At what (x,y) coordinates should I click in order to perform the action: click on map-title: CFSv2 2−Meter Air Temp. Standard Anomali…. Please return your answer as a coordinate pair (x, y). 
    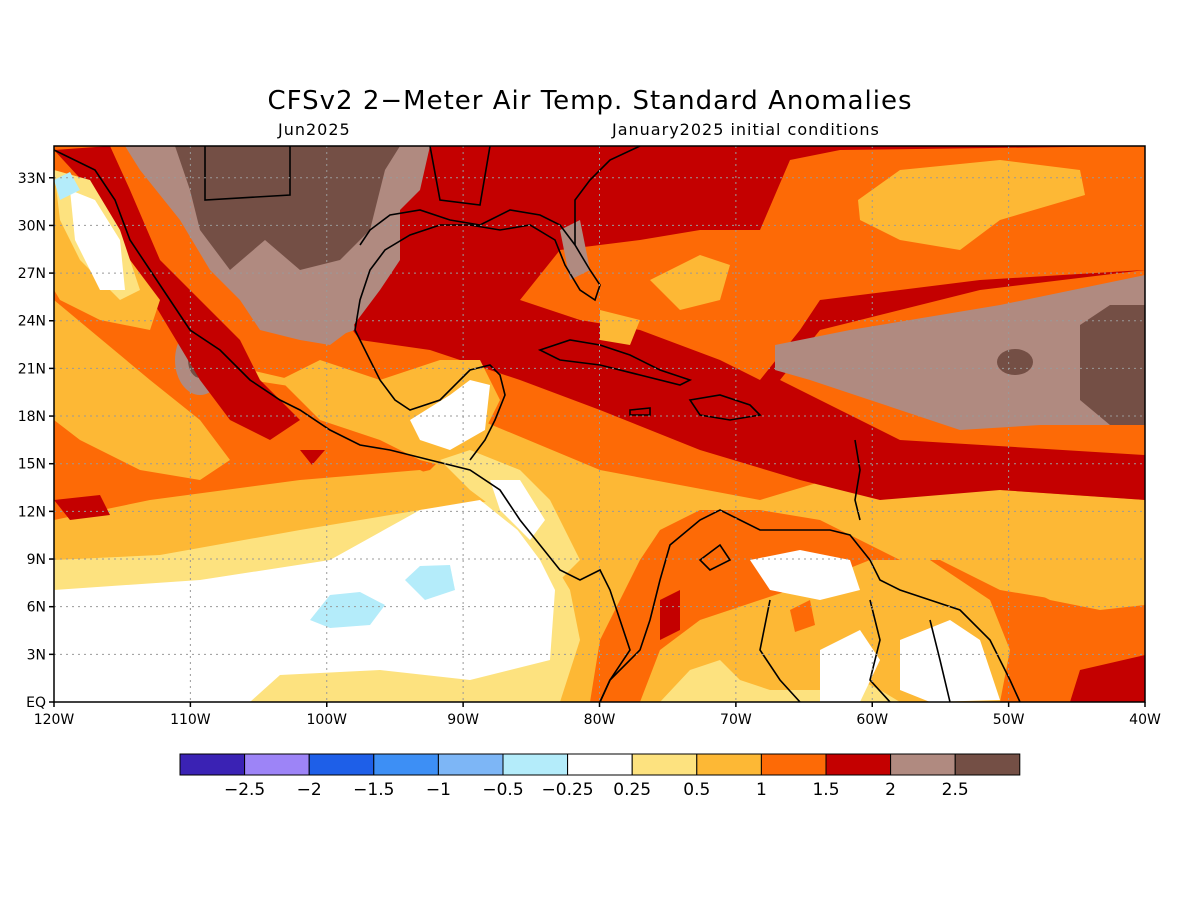
    Looking at the image, I should click on (590, 101).